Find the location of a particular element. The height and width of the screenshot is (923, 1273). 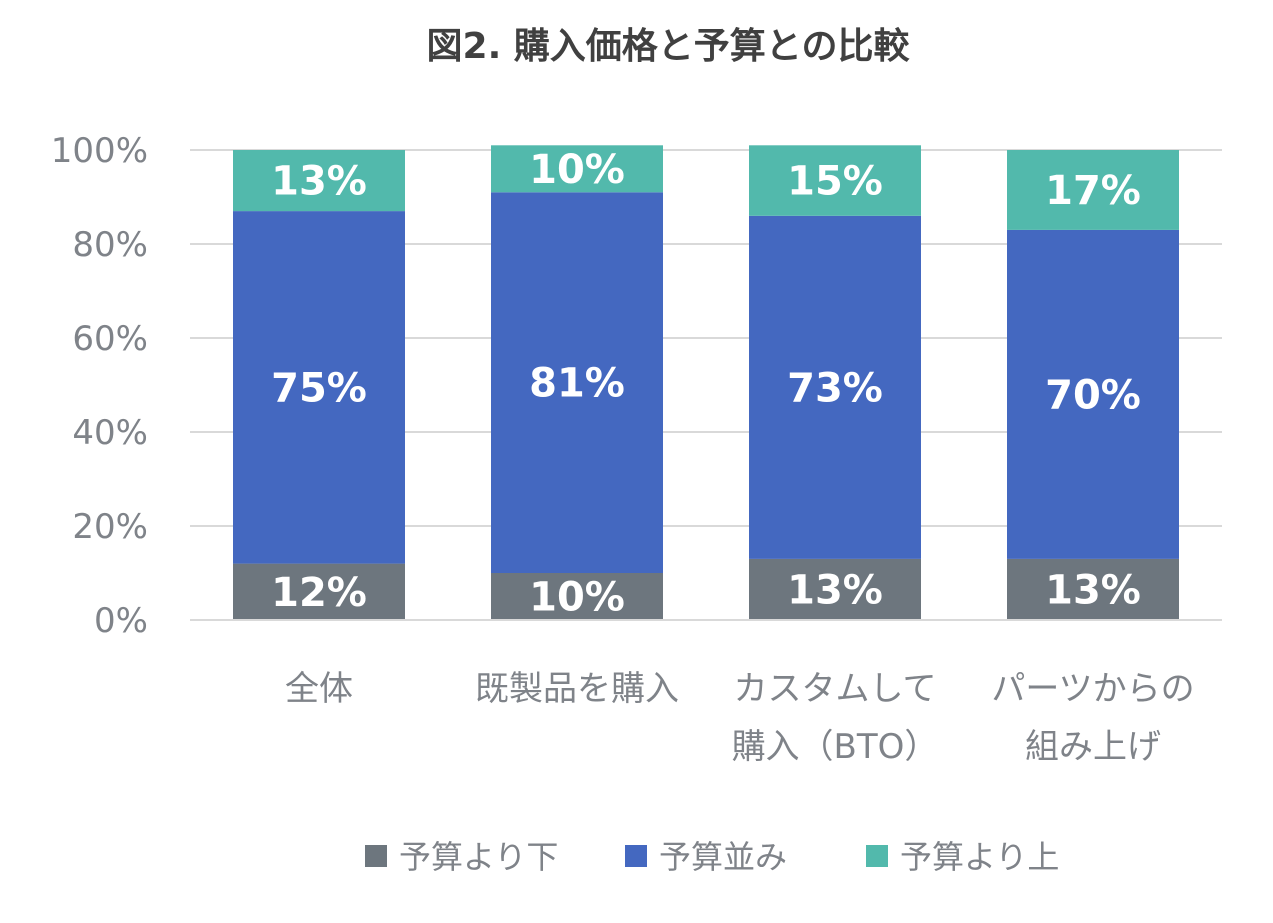

data-label: 81% is located at coordinates (577, 384).